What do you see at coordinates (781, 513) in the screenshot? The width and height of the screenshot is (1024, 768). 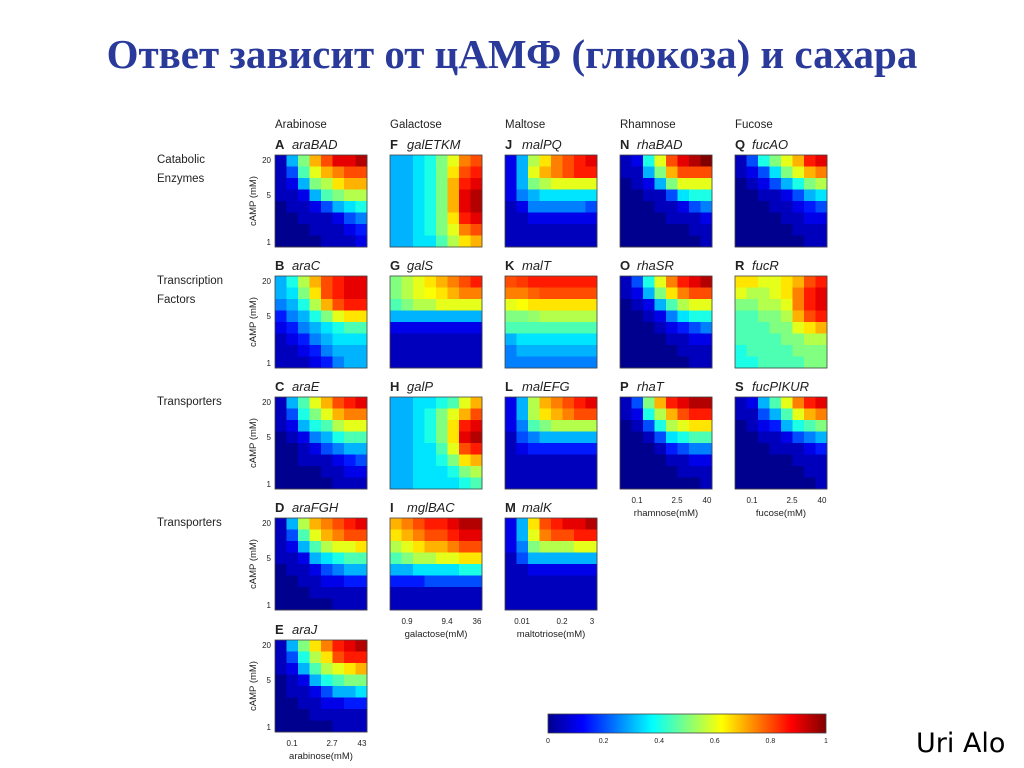 I see `x-axis-label: fucose(mM)` at bounding box center [781, 513].